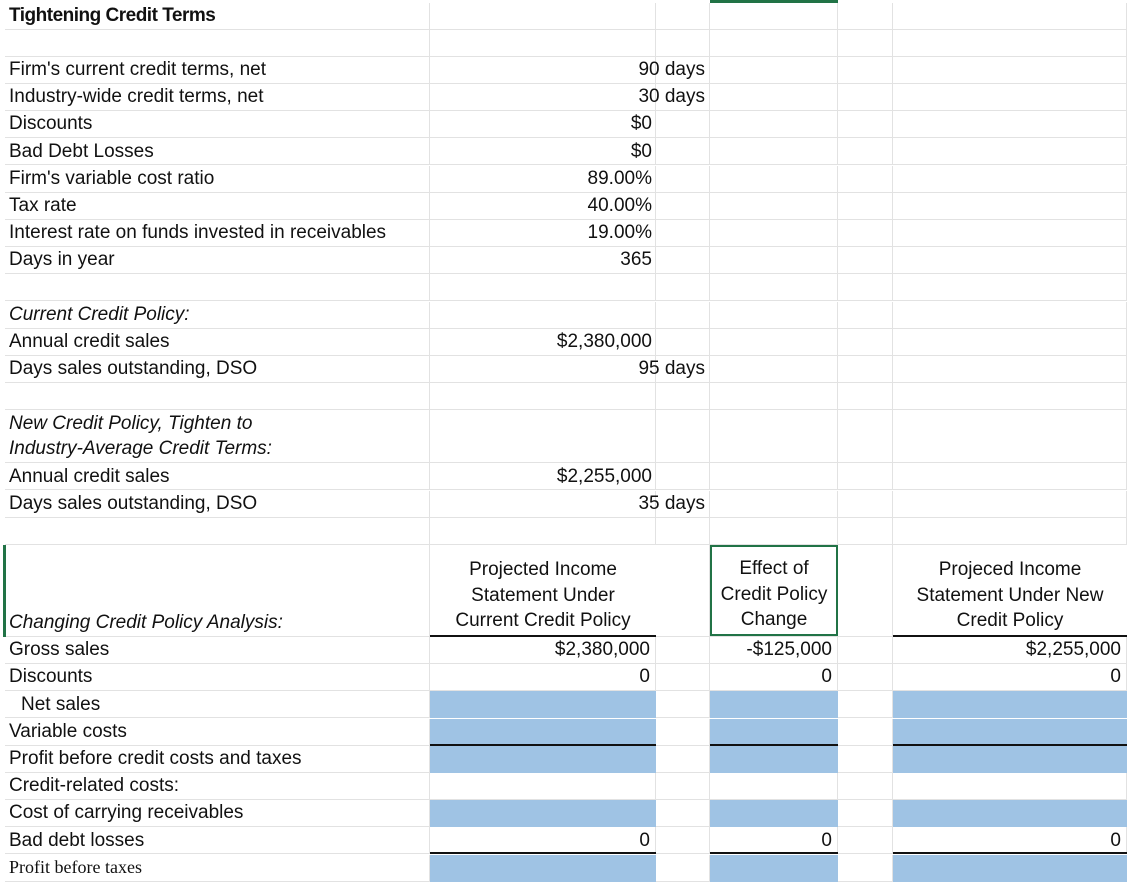 This screenshot has width=1133, height=883. I want to click on cell-label: Discounts, so click(51, 677).